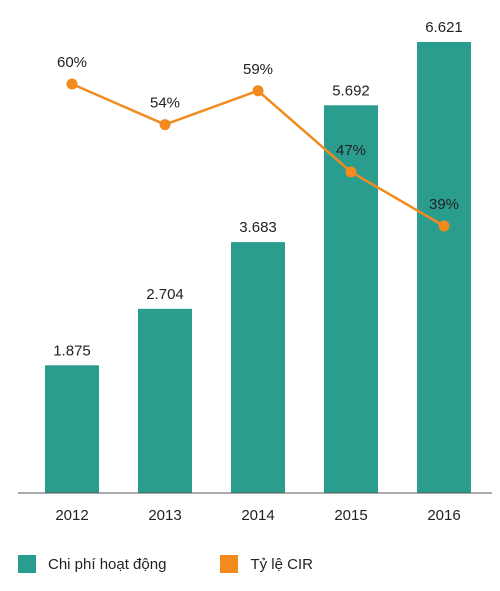 The height and width of the screenshot is (591, 500). Describe the element at coordinates (165, 125) in the screenshot. I see `cir-point-2013` at that location.